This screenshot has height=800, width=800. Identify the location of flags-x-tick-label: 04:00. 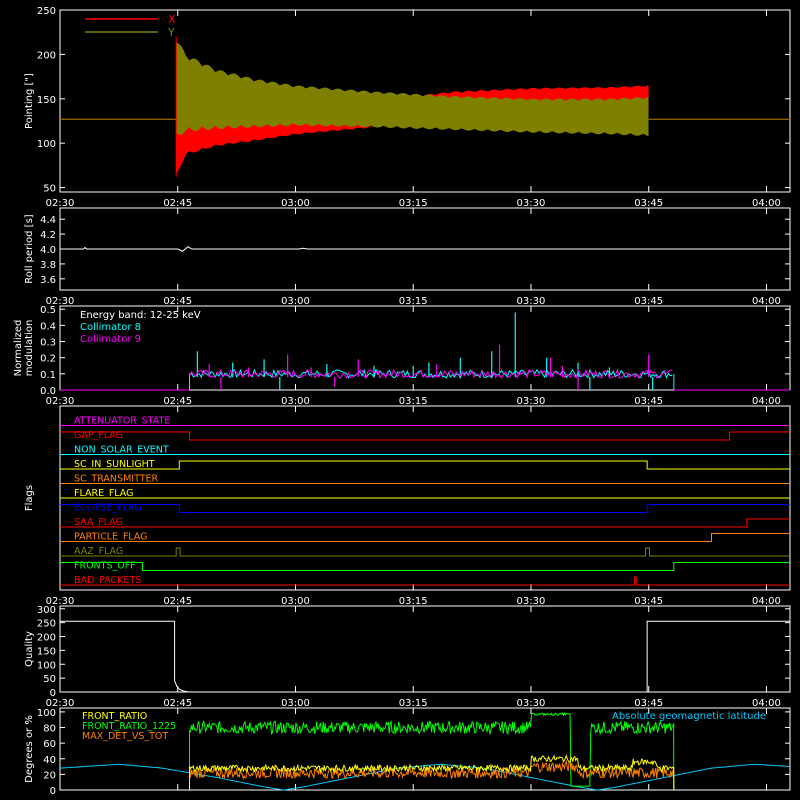
(766, 601).